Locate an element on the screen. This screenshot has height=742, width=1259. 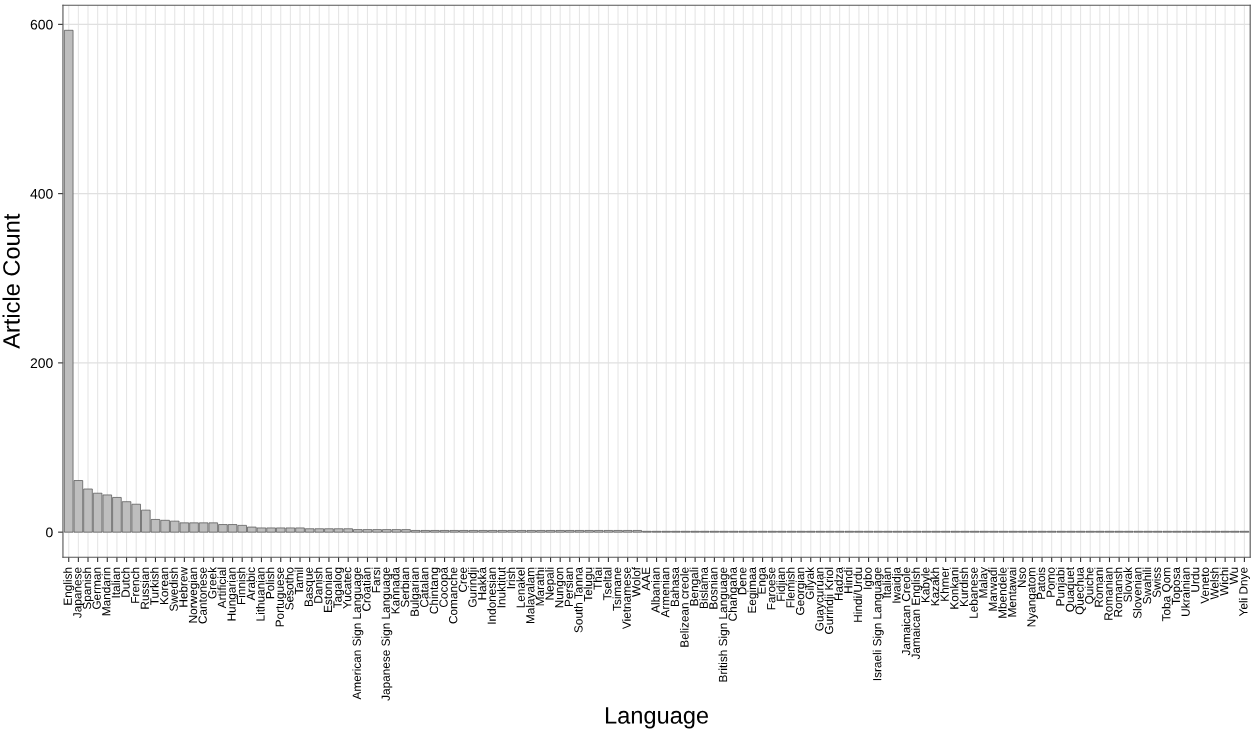
x-tick-label: Hungarian is located at coordinates (233, 594).